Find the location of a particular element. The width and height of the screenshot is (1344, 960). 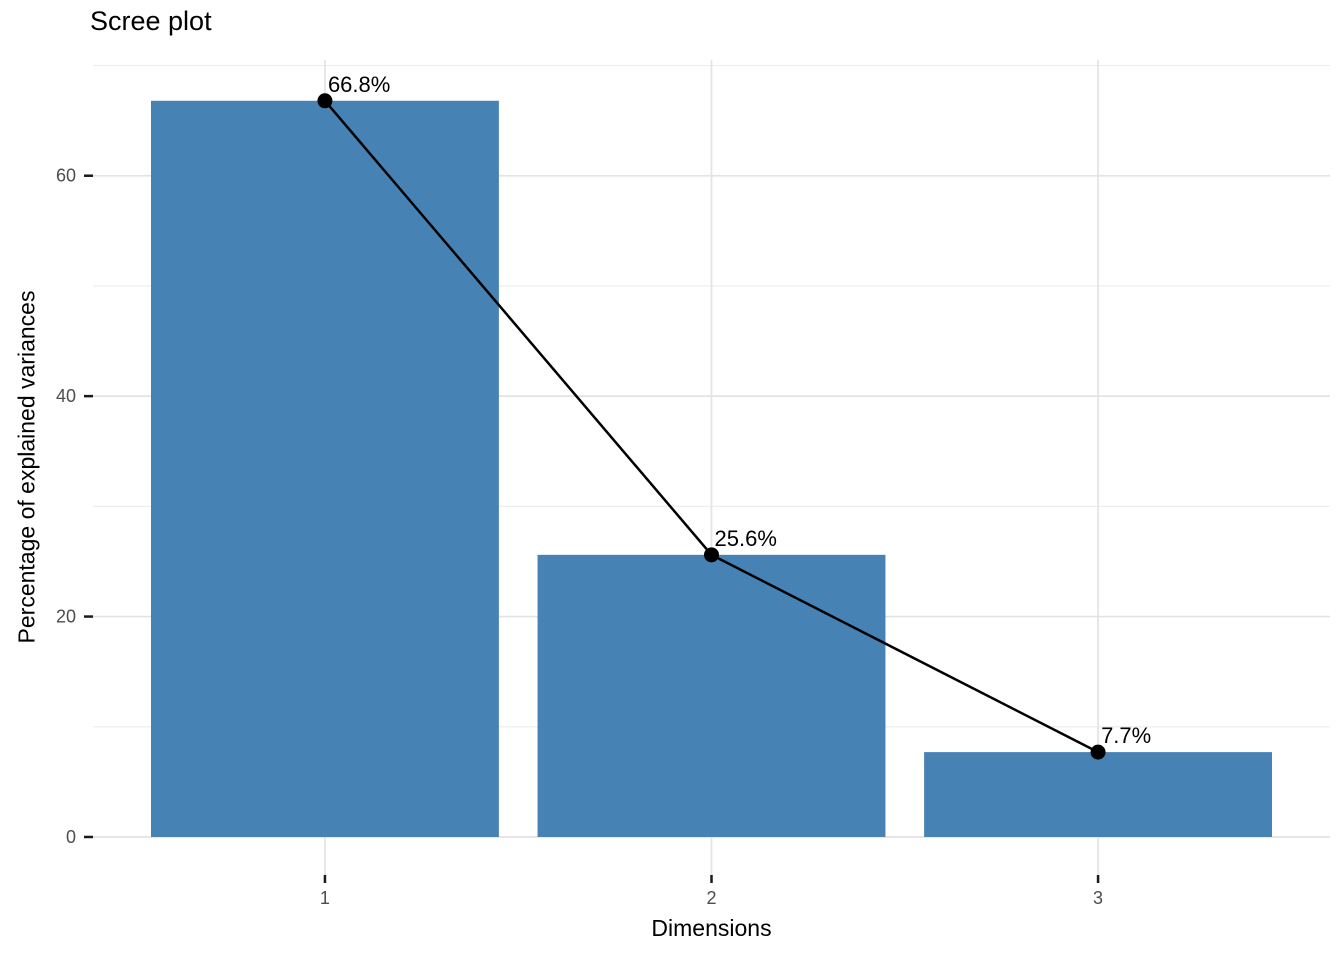

x-tick-label-2: 2 is located at coordinates (711, 898).